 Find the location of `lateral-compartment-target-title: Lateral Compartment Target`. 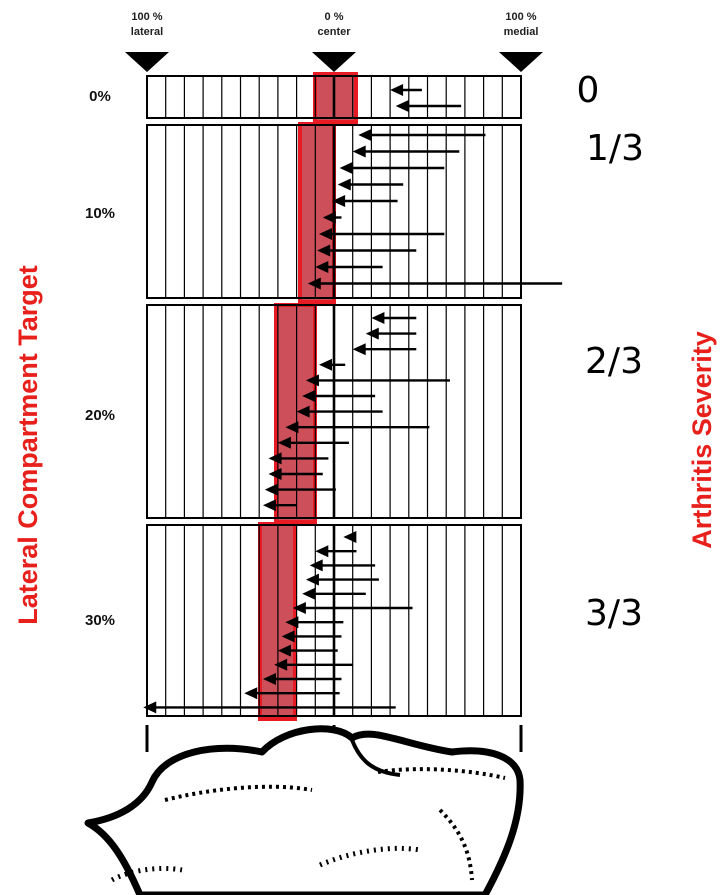

lateral-compartment-target-title: Lateral Compartment Target is located at coordinates (28, 445).